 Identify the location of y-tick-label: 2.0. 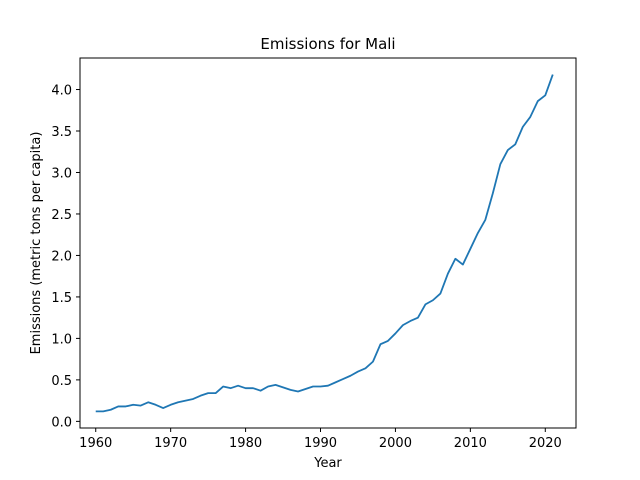
(61, 256).